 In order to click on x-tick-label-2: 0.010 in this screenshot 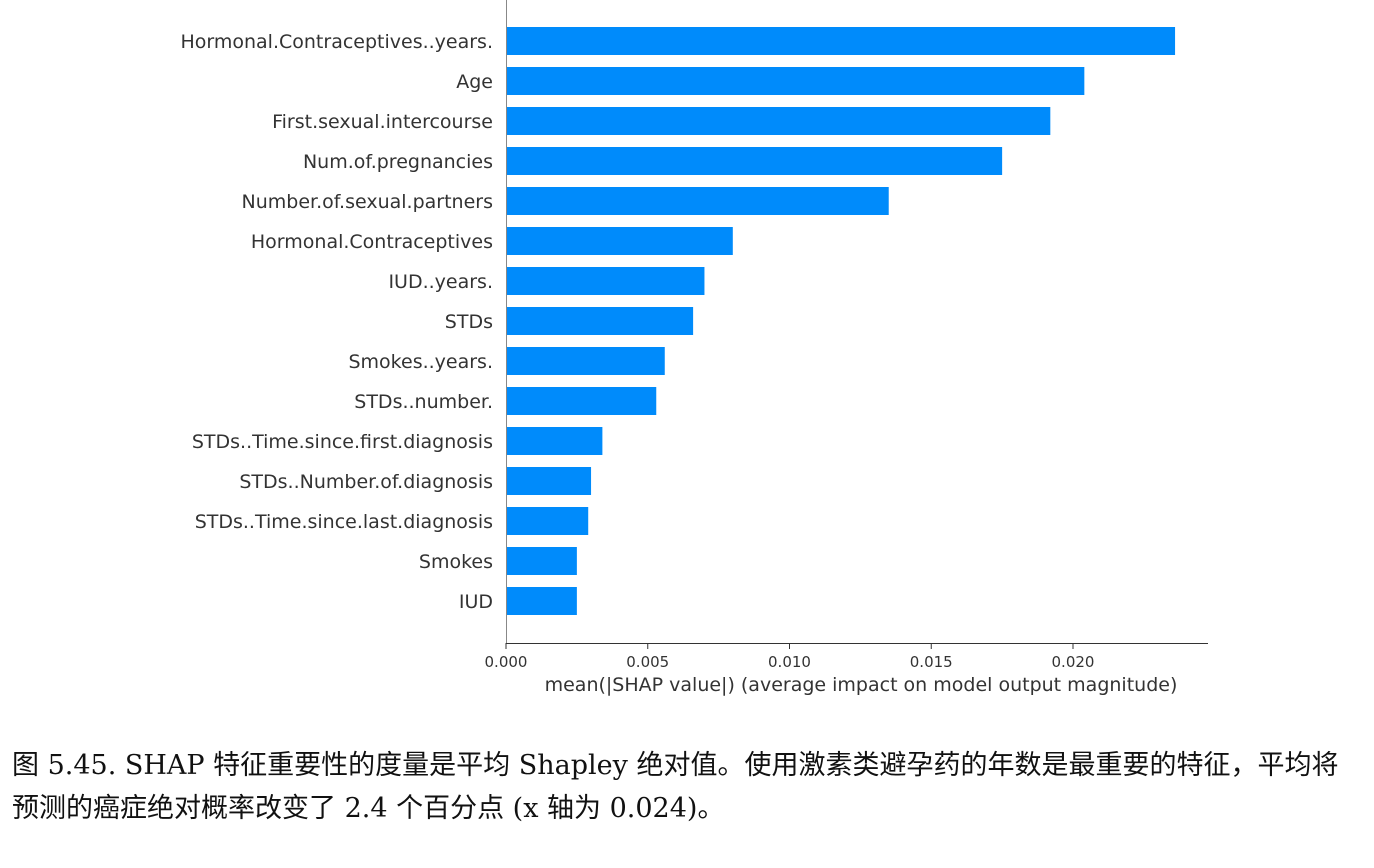, I will do `click(789, 662)`.